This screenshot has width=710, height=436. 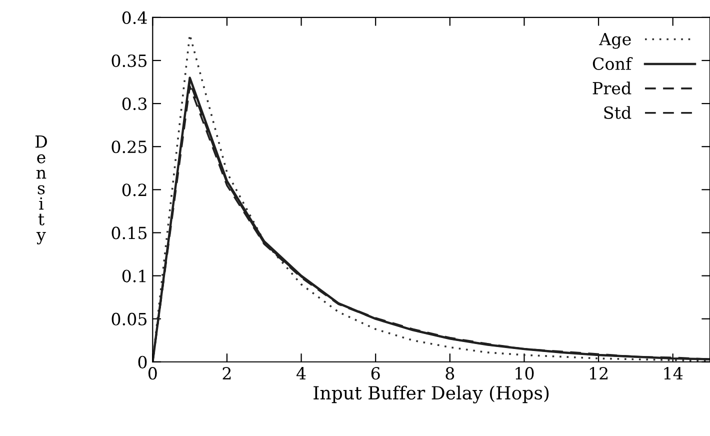 What do you see at coordinates (142, 362) in the screenshot?
I see `y-tick-label: 0` at bounding box center [142, 362].